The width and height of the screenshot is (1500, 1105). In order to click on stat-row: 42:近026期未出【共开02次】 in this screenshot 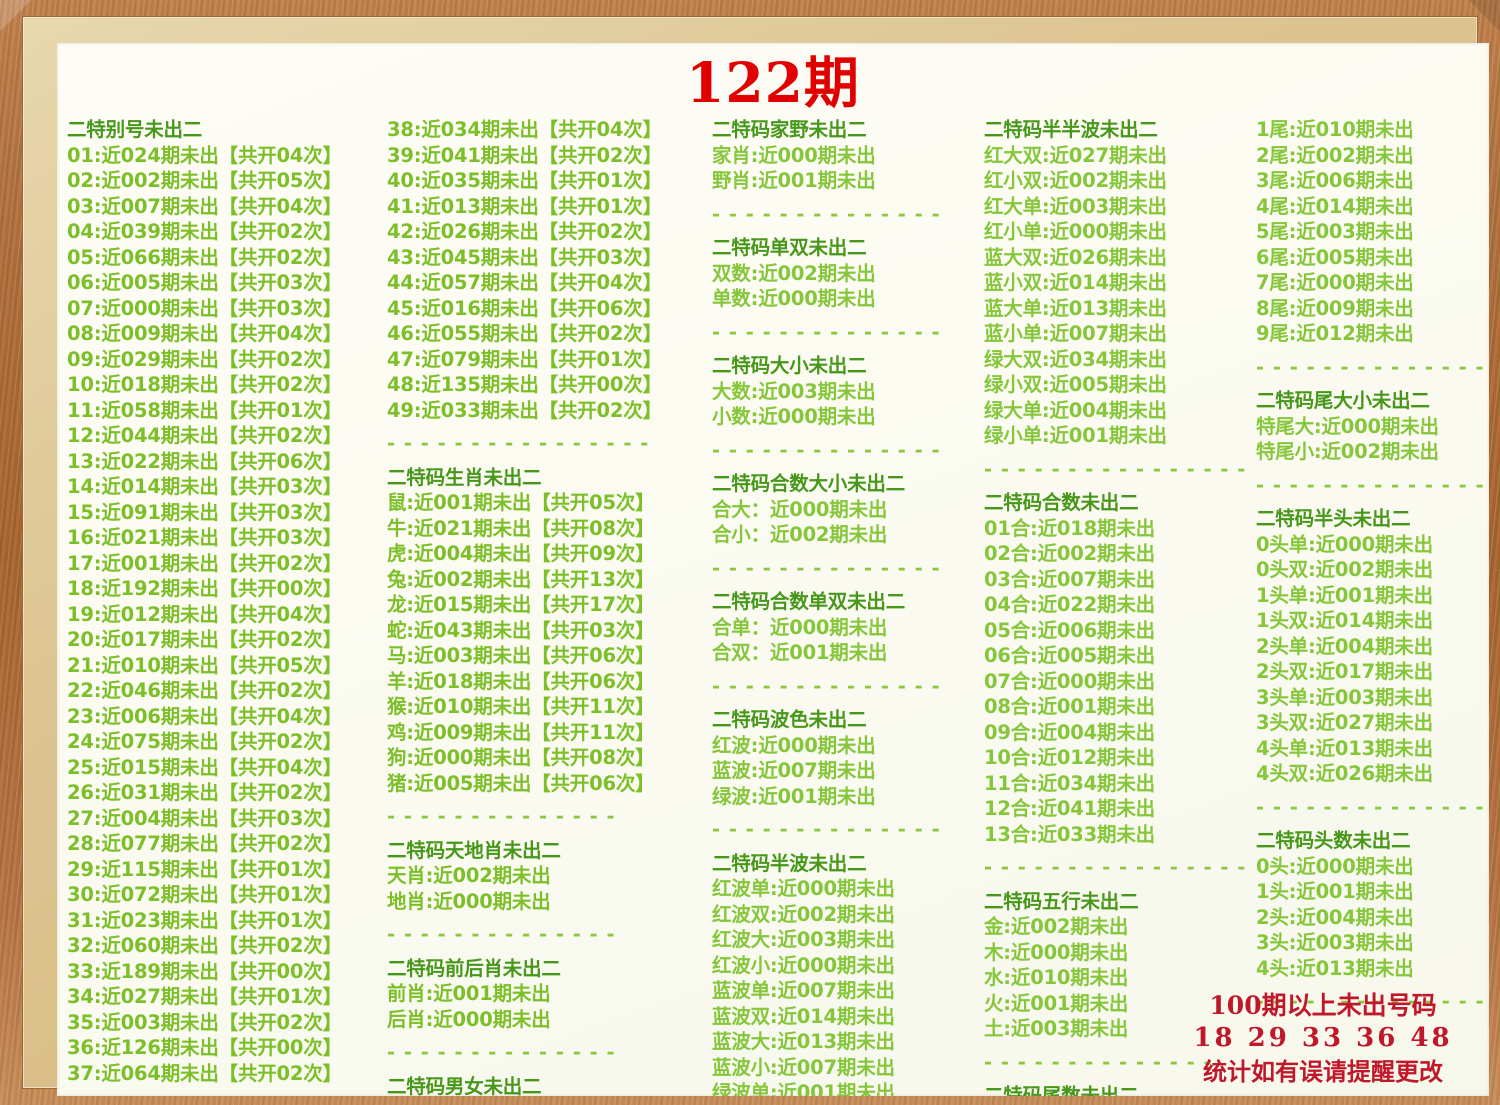, I will do `click(524, 231)`.